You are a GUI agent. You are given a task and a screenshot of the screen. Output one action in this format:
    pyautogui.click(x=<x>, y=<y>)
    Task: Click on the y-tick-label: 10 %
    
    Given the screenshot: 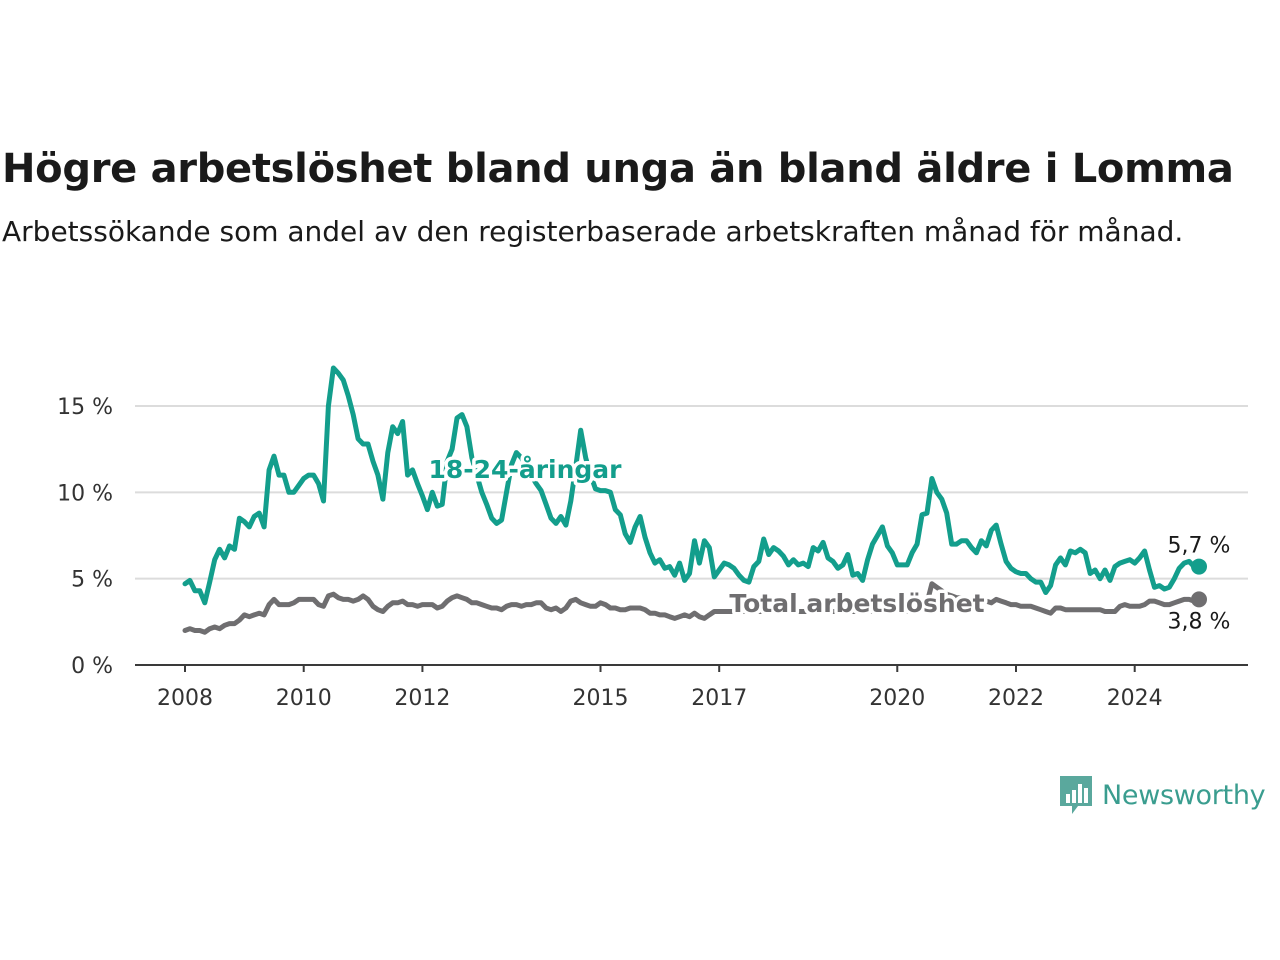 What is the action you would take?
    pyautogui.click(x=85, y=493)
    